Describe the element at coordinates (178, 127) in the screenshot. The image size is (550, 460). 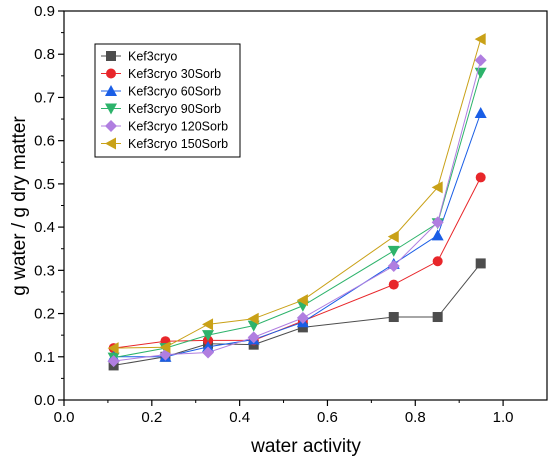
I see `legend-label: Kef3cryo 120Sorb` at that location.